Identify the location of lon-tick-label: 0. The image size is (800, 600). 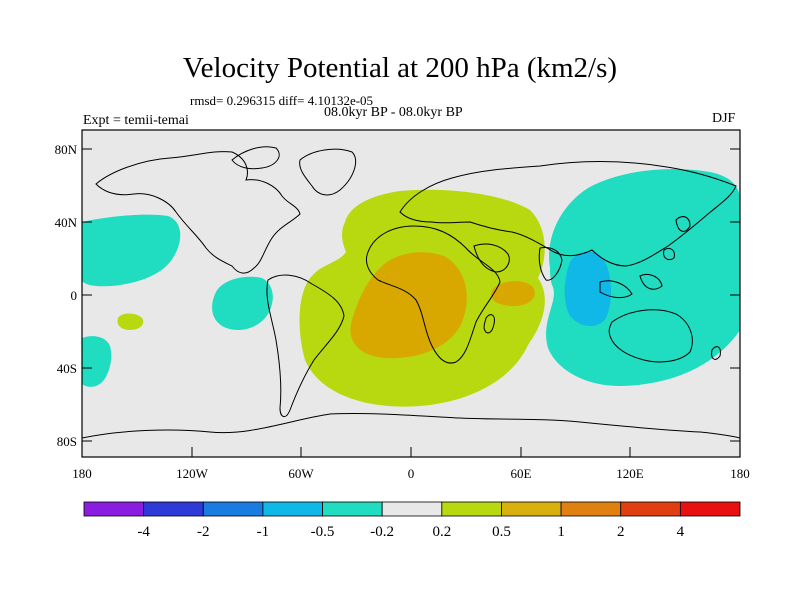
(411, 473).